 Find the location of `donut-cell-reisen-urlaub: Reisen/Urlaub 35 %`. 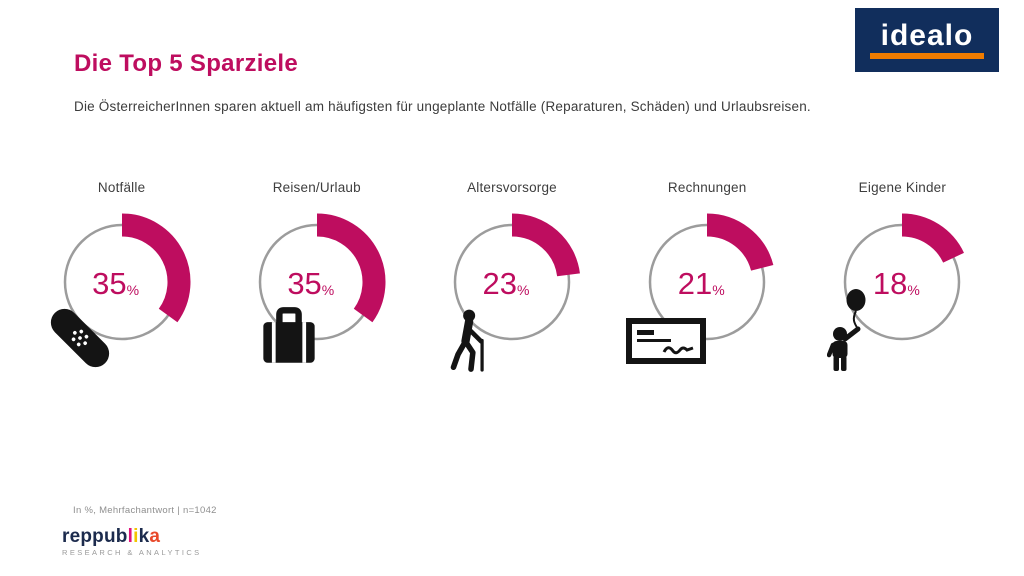

donut-cell-reisen-urlaub: Reisen/Urlaub 35 % is located at coordinates (316, 273).